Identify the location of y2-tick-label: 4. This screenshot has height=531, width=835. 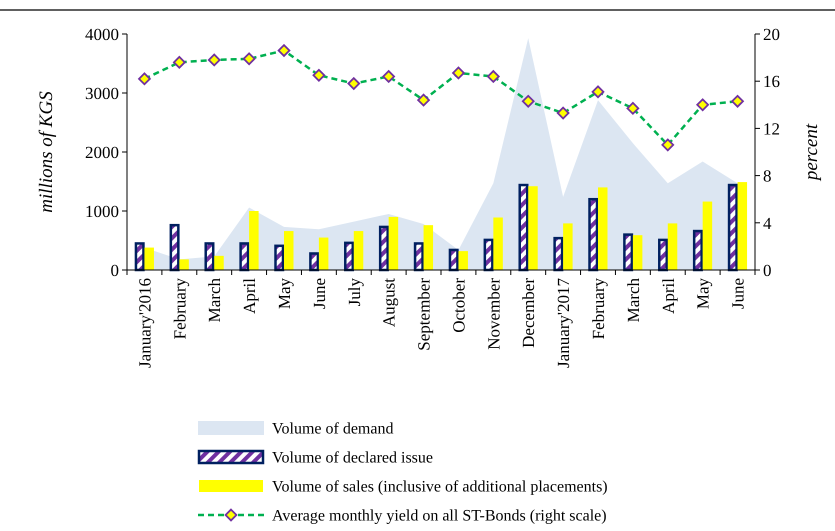
(767, 223).